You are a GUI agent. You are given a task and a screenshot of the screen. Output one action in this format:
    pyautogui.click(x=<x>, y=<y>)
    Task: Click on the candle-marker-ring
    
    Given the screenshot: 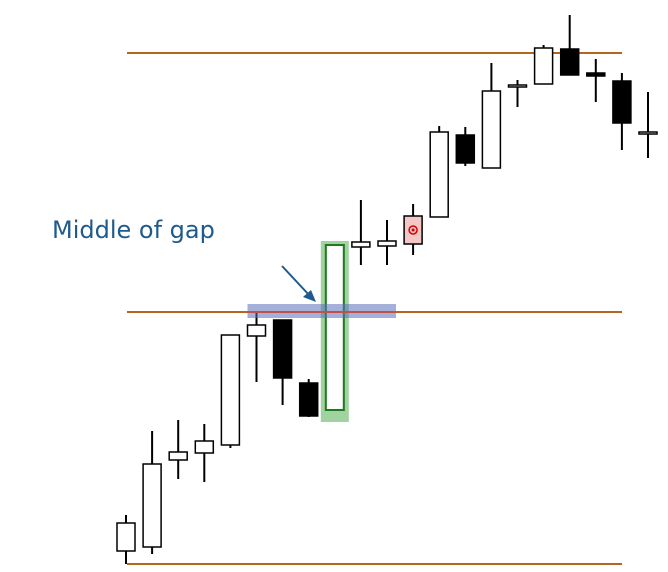 What is the action you would take?
    pyautogui.click(x=413, y=230)
    